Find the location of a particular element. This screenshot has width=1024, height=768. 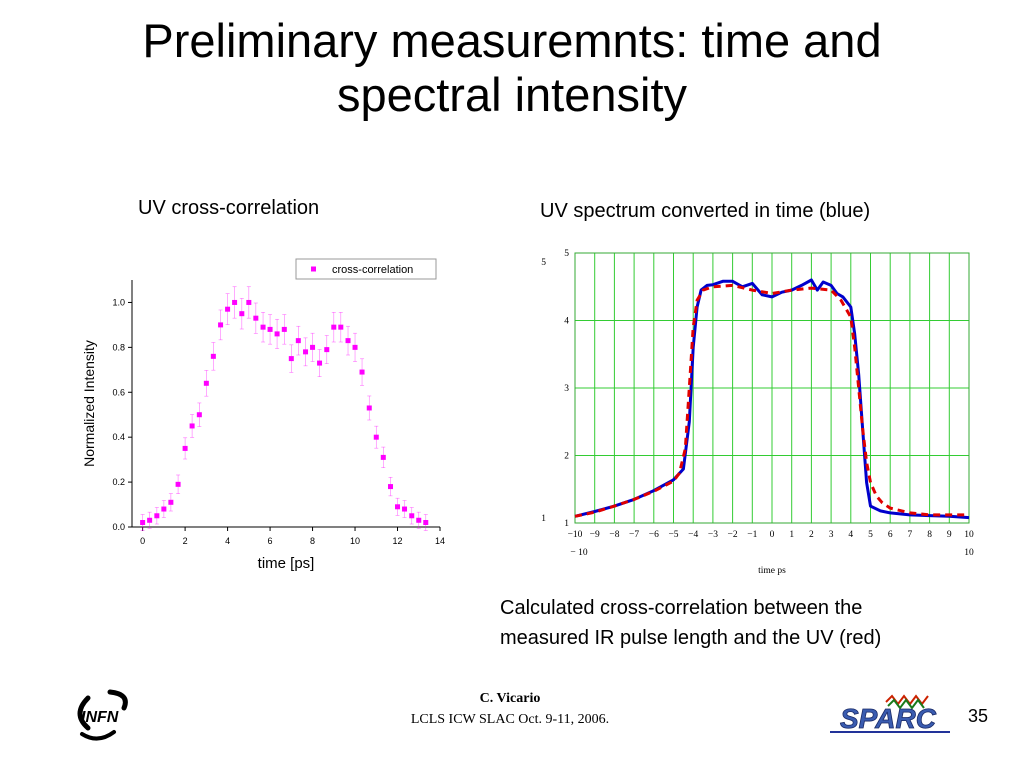

x-tick-label: −7 is located at coordinates (634, 535).